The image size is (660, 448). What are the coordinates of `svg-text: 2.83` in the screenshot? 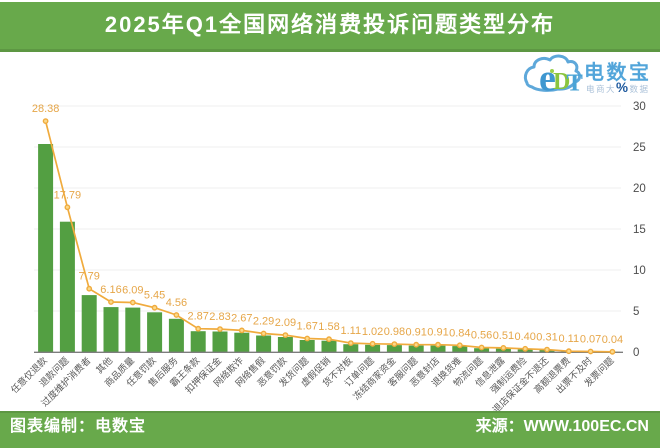 It's located at (219, 317).